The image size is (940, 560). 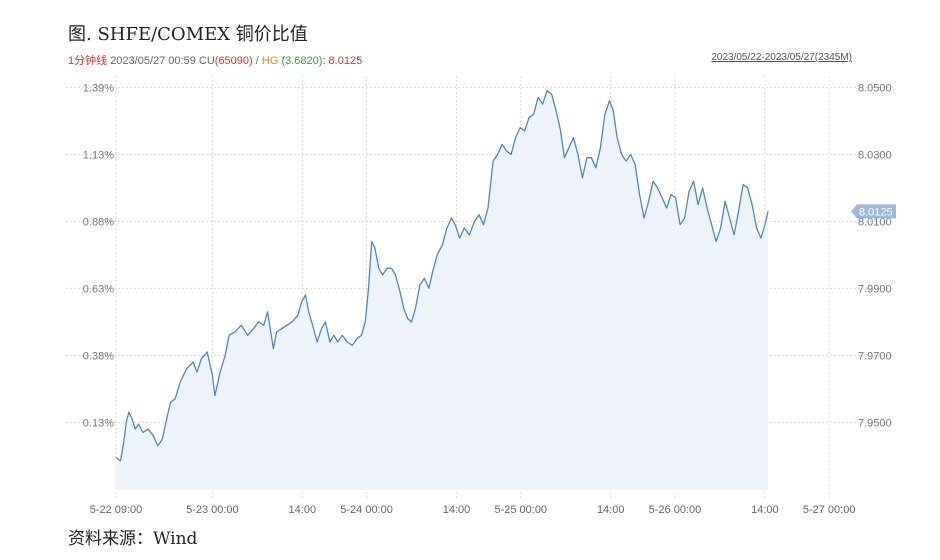 I want to click on cu-value: (65090), so click(x=233, y=61).